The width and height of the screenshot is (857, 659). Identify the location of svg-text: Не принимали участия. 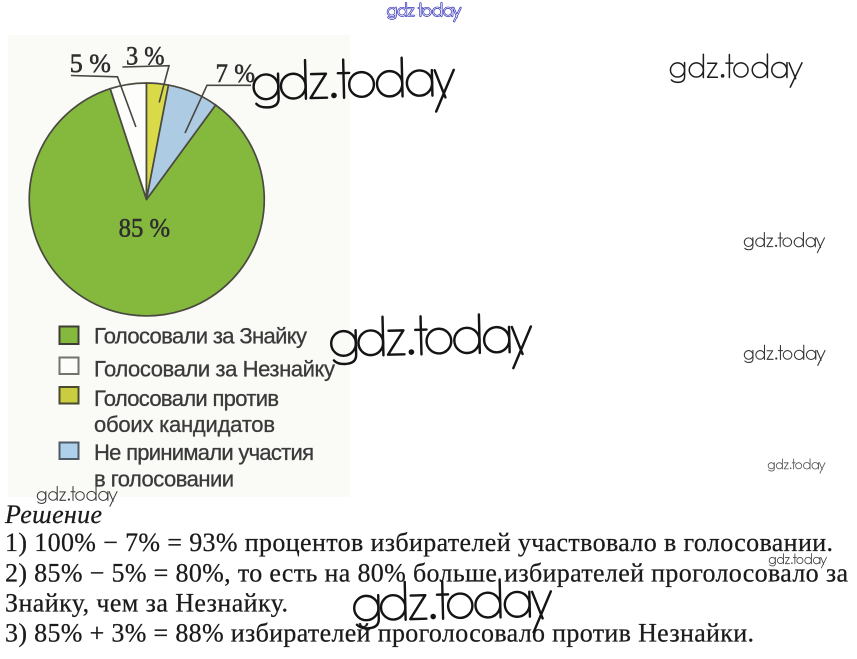
(204, 452).